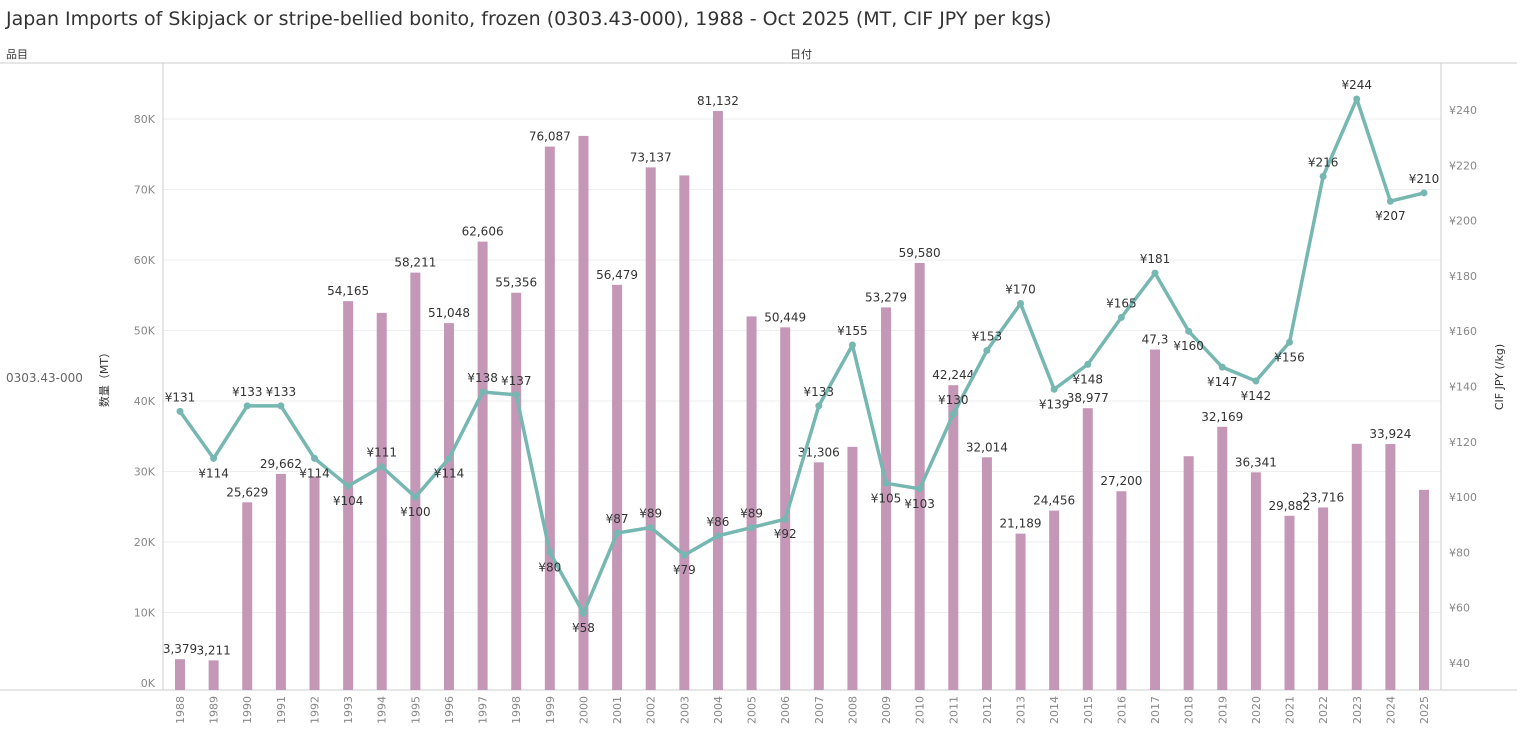 Image resolution: width=1517 pixels, height=732 pixels. Describe the element at coordinates (1424, 710) in the screenshot. I see `x-tick-label: 2025` at that location.